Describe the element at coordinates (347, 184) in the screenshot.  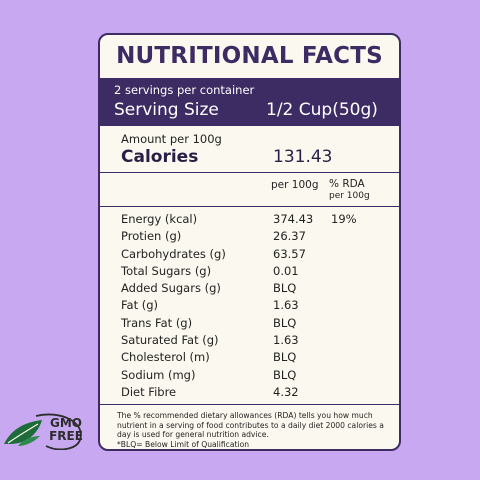
I see `column-rda-label: % RDA` at that location.